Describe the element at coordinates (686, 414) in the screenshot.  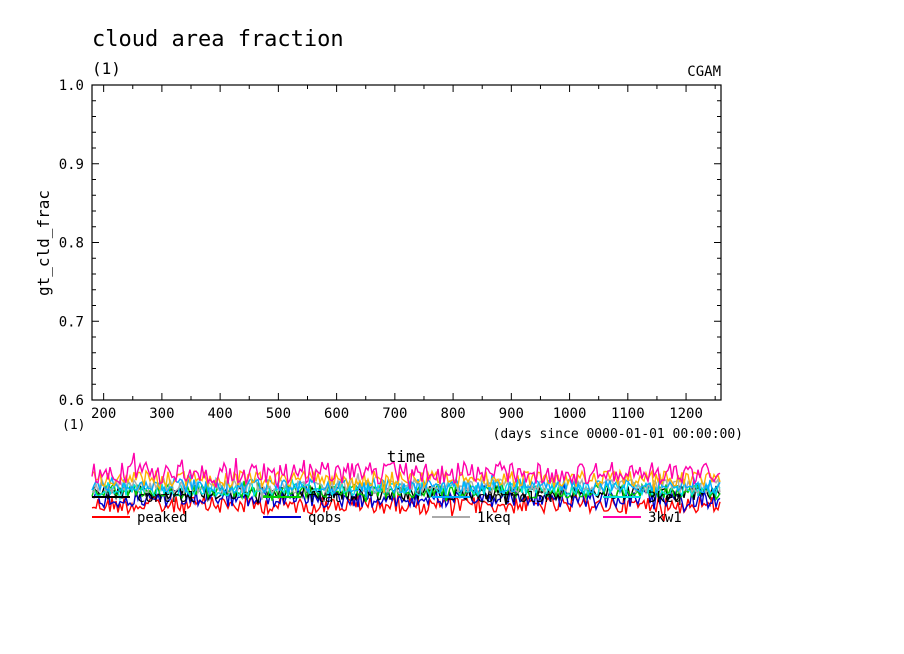
I see `x-tick-label: 1200` at that location.